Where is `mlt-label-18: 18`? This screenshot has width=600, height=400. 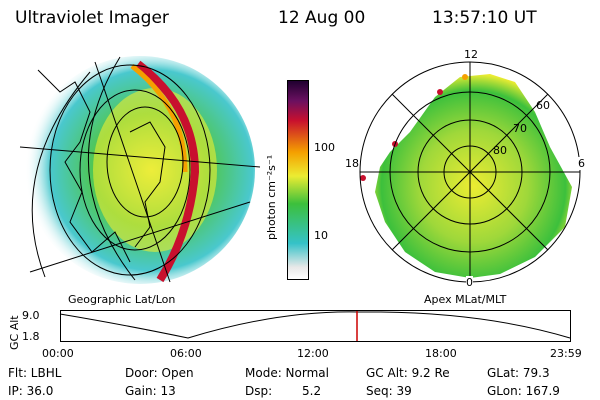
mlt-label-18: 18 is located at coordinates (352, 163).